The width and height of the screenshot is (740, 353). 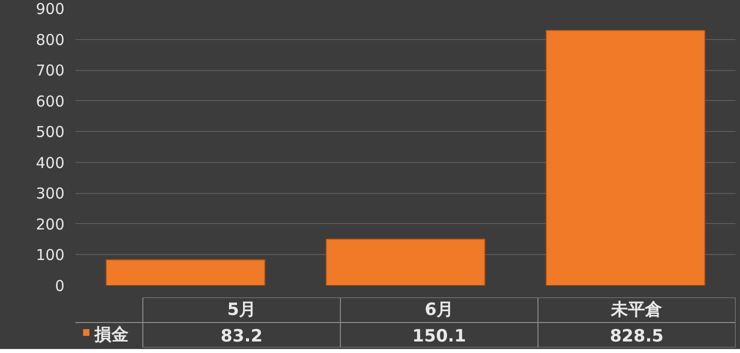 What do you see at coordinates (439, 310) in the screenshot?
I see `x-tick-label: 6月` at bounding box center [439, 310].